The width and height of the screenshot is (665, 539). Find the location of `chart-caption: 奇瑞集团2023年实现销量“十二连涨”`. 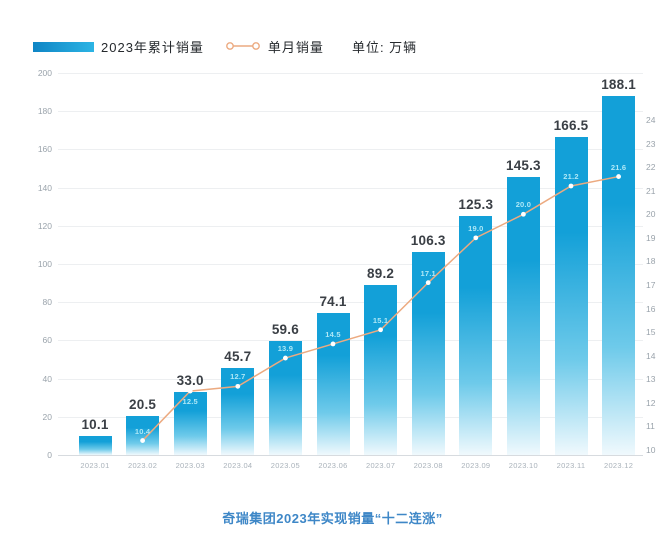

chart-caption: 奇瑞集团2023年实现销量“十二连涨” is located at coordinates (332, 518).